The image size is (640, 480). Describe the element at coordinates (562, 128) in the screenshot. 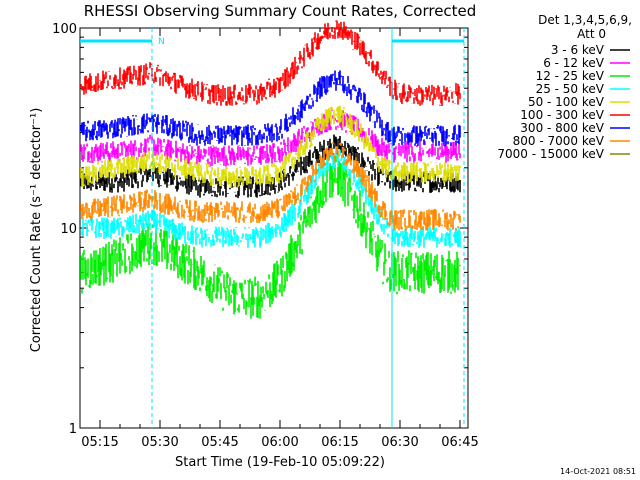

I see `legend-label: 300 - 800 keV` at that location.